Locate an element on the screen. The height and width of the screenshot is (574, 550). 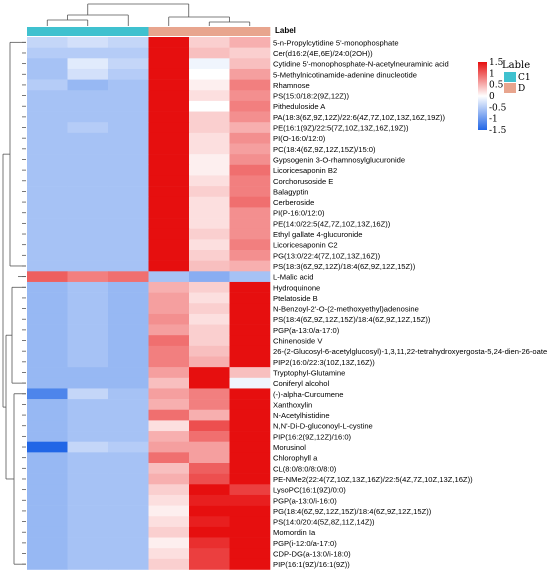
row-label: Momordin Ia is located at coordinates (294, 532).